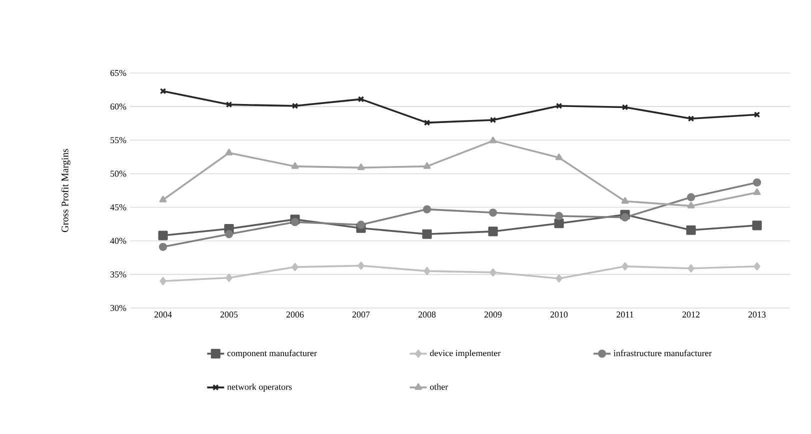 The height and width of the screenshot is (434, 811). Describe the element at coordinates (118, 241) in the screenshot. I see `y-tick-label: 40%` at that location.